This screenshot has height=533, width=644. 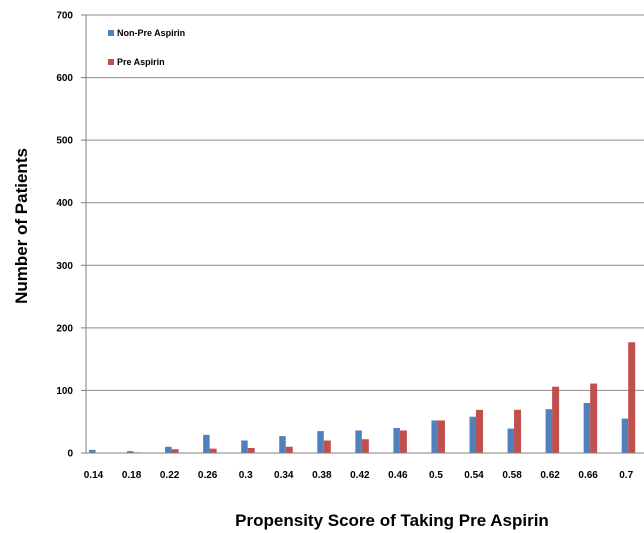 What do you see at coordinates (146, 47) in the screenshot?
I see `legend: Non-Pre Aspirin Pre Aspirin` at bounding box center [146, 47].